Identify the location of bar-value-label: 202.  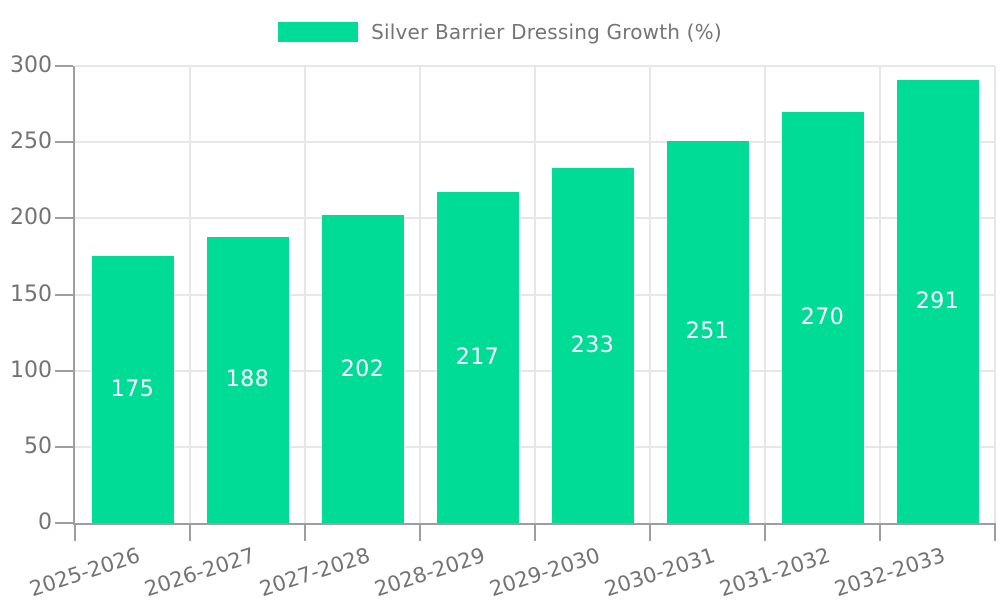
(362, 369).